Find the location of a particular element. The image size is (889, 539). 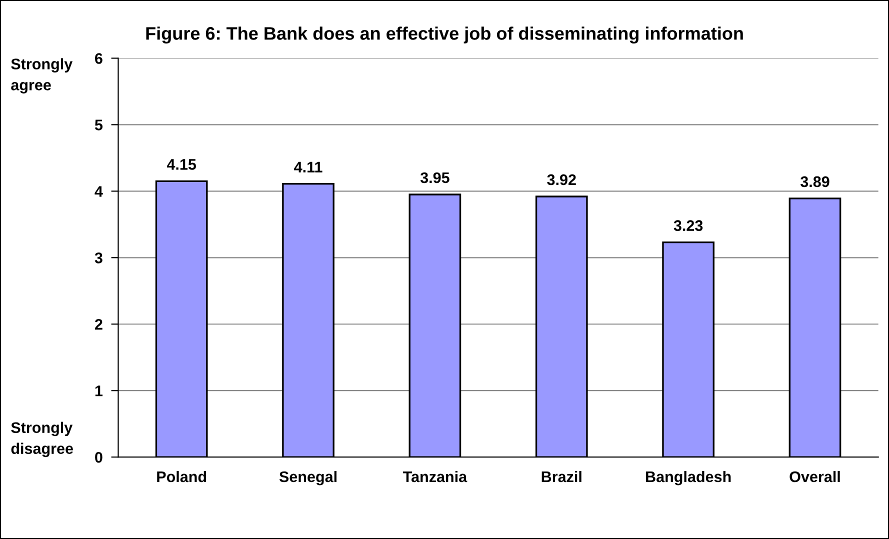

data-label: 3.89 is located at coordinates (815, 182).